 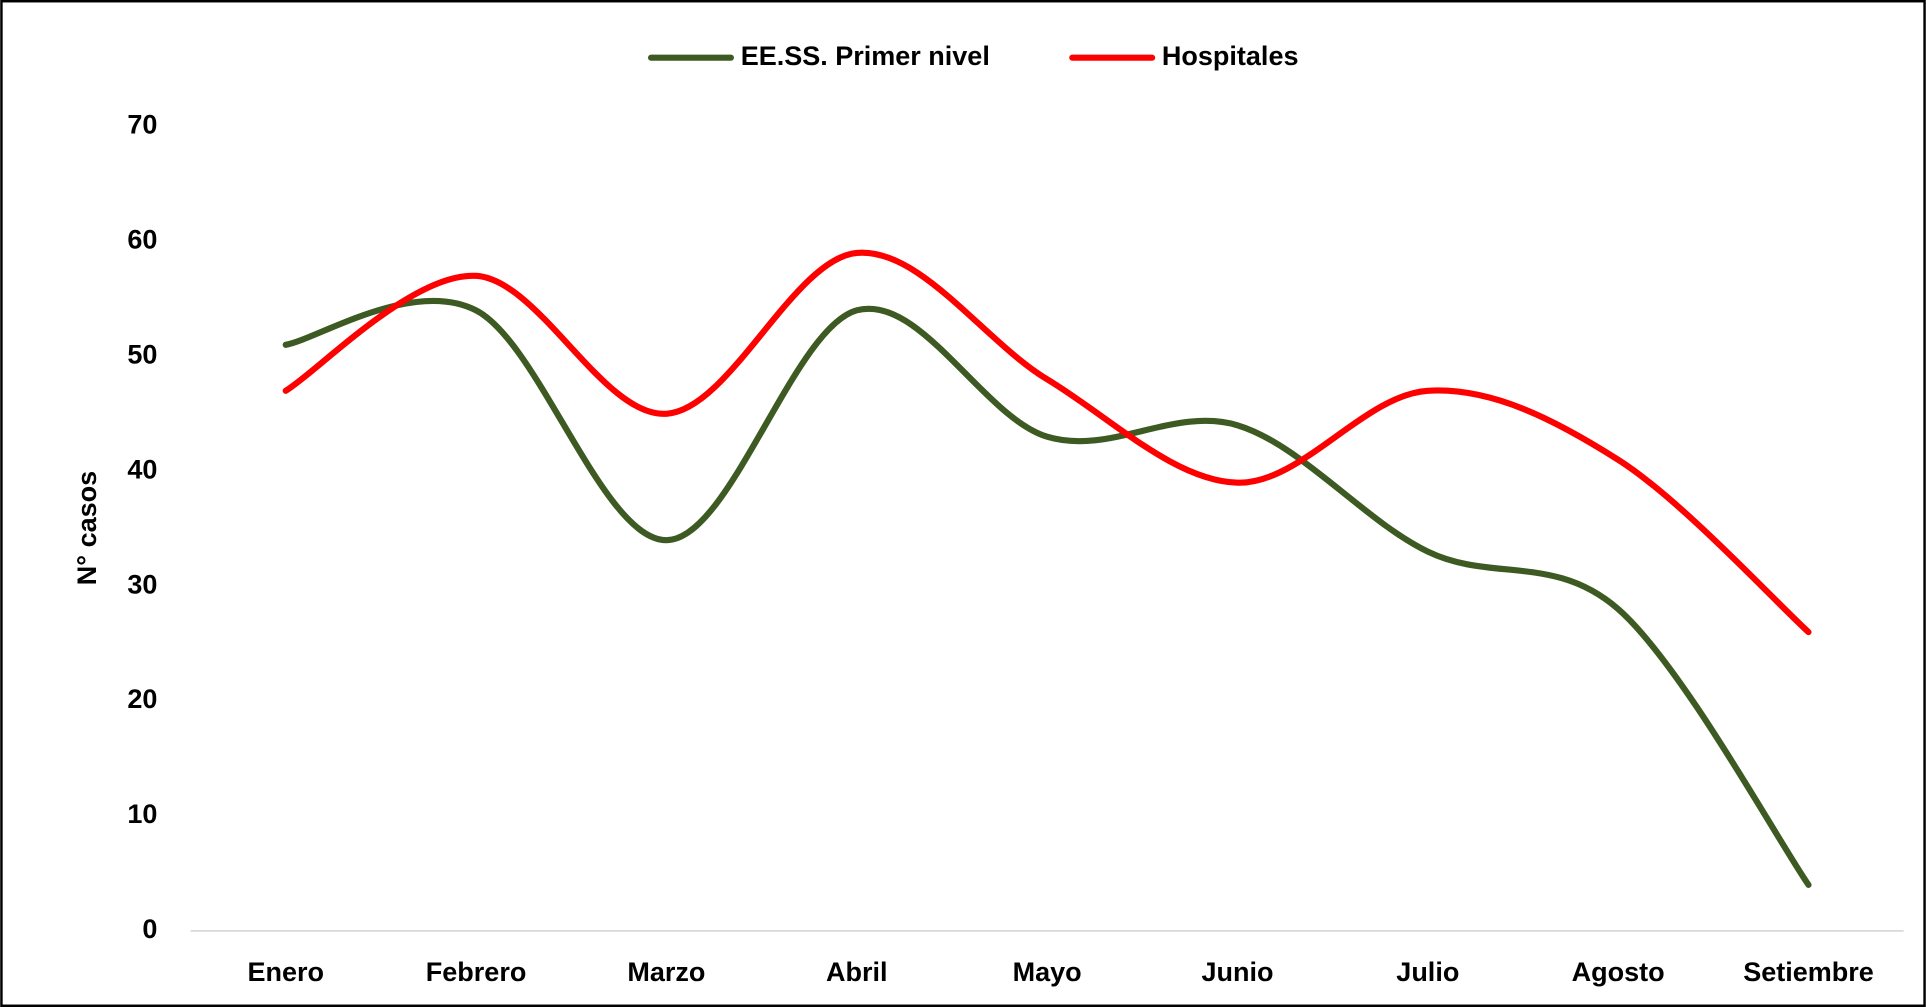 What do you see at coordinates (285, 972) in the screenshot?
I see `x-tick-label: Enero` at bounding box center [285, 972].